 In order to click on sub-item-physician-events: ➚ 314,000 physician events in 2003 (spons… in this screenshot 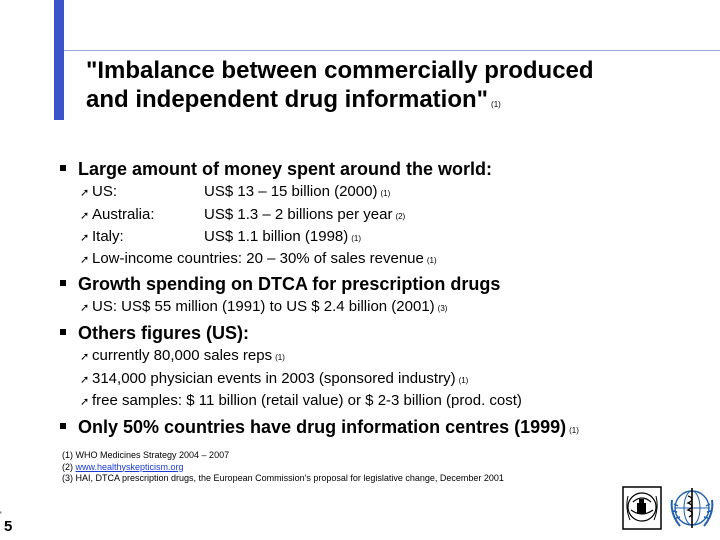, I will do `click(274, 379)`.